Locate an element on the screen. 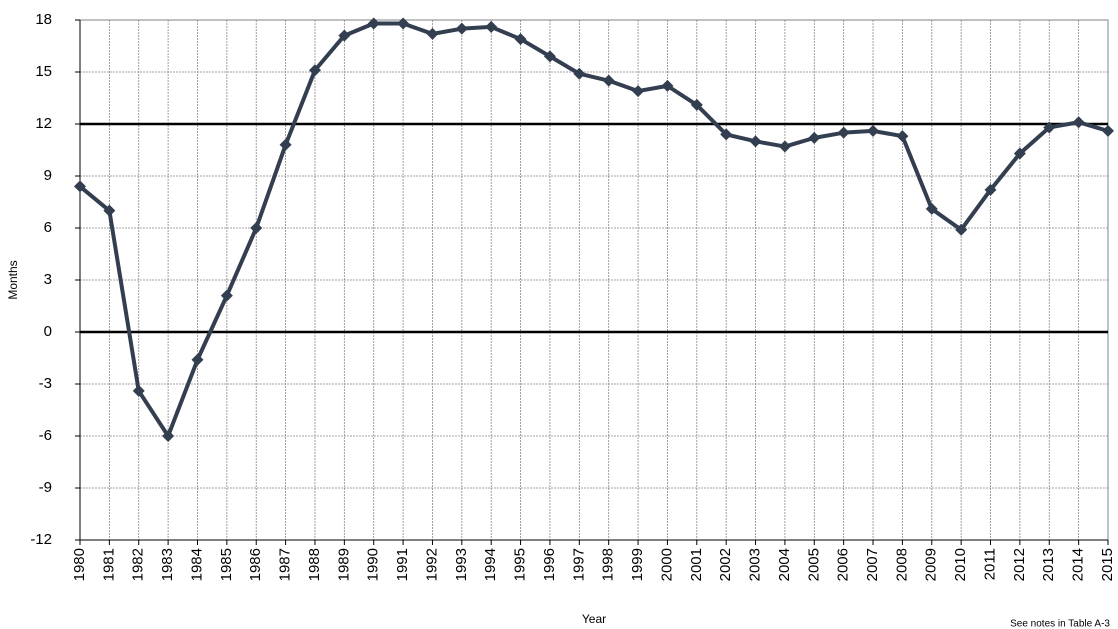 This screenshot has width=1118, height=629. x-tick-label: 1988 is located at coordinates (314, 564).